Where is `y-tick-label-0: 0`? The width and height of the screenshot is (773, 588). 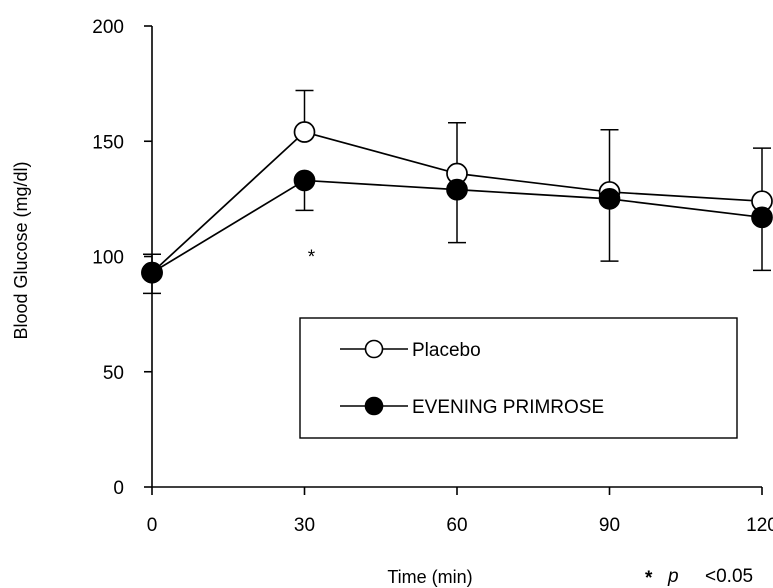
y-tick-label-0: 0 is located at coordinates (118, 488).